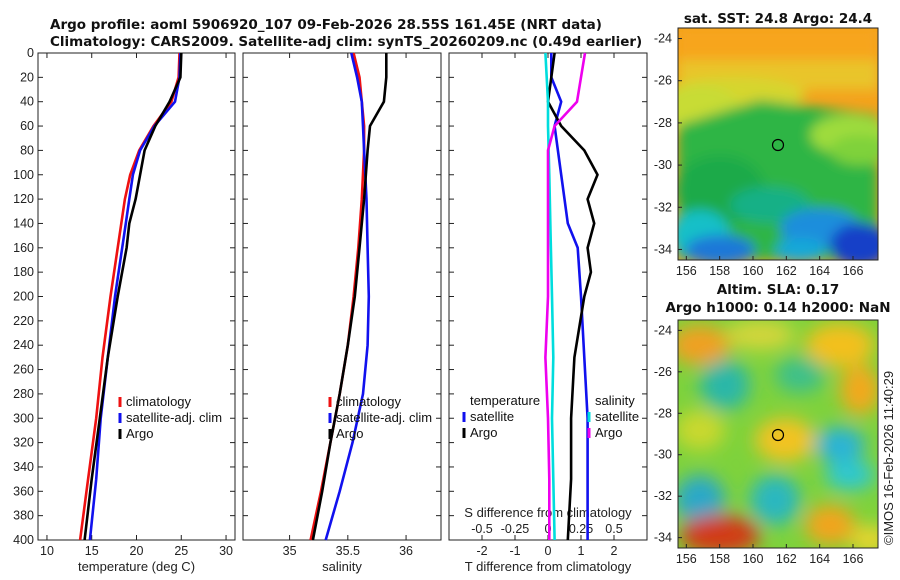  I want to click on sla-map-frame, so click(778, 434).